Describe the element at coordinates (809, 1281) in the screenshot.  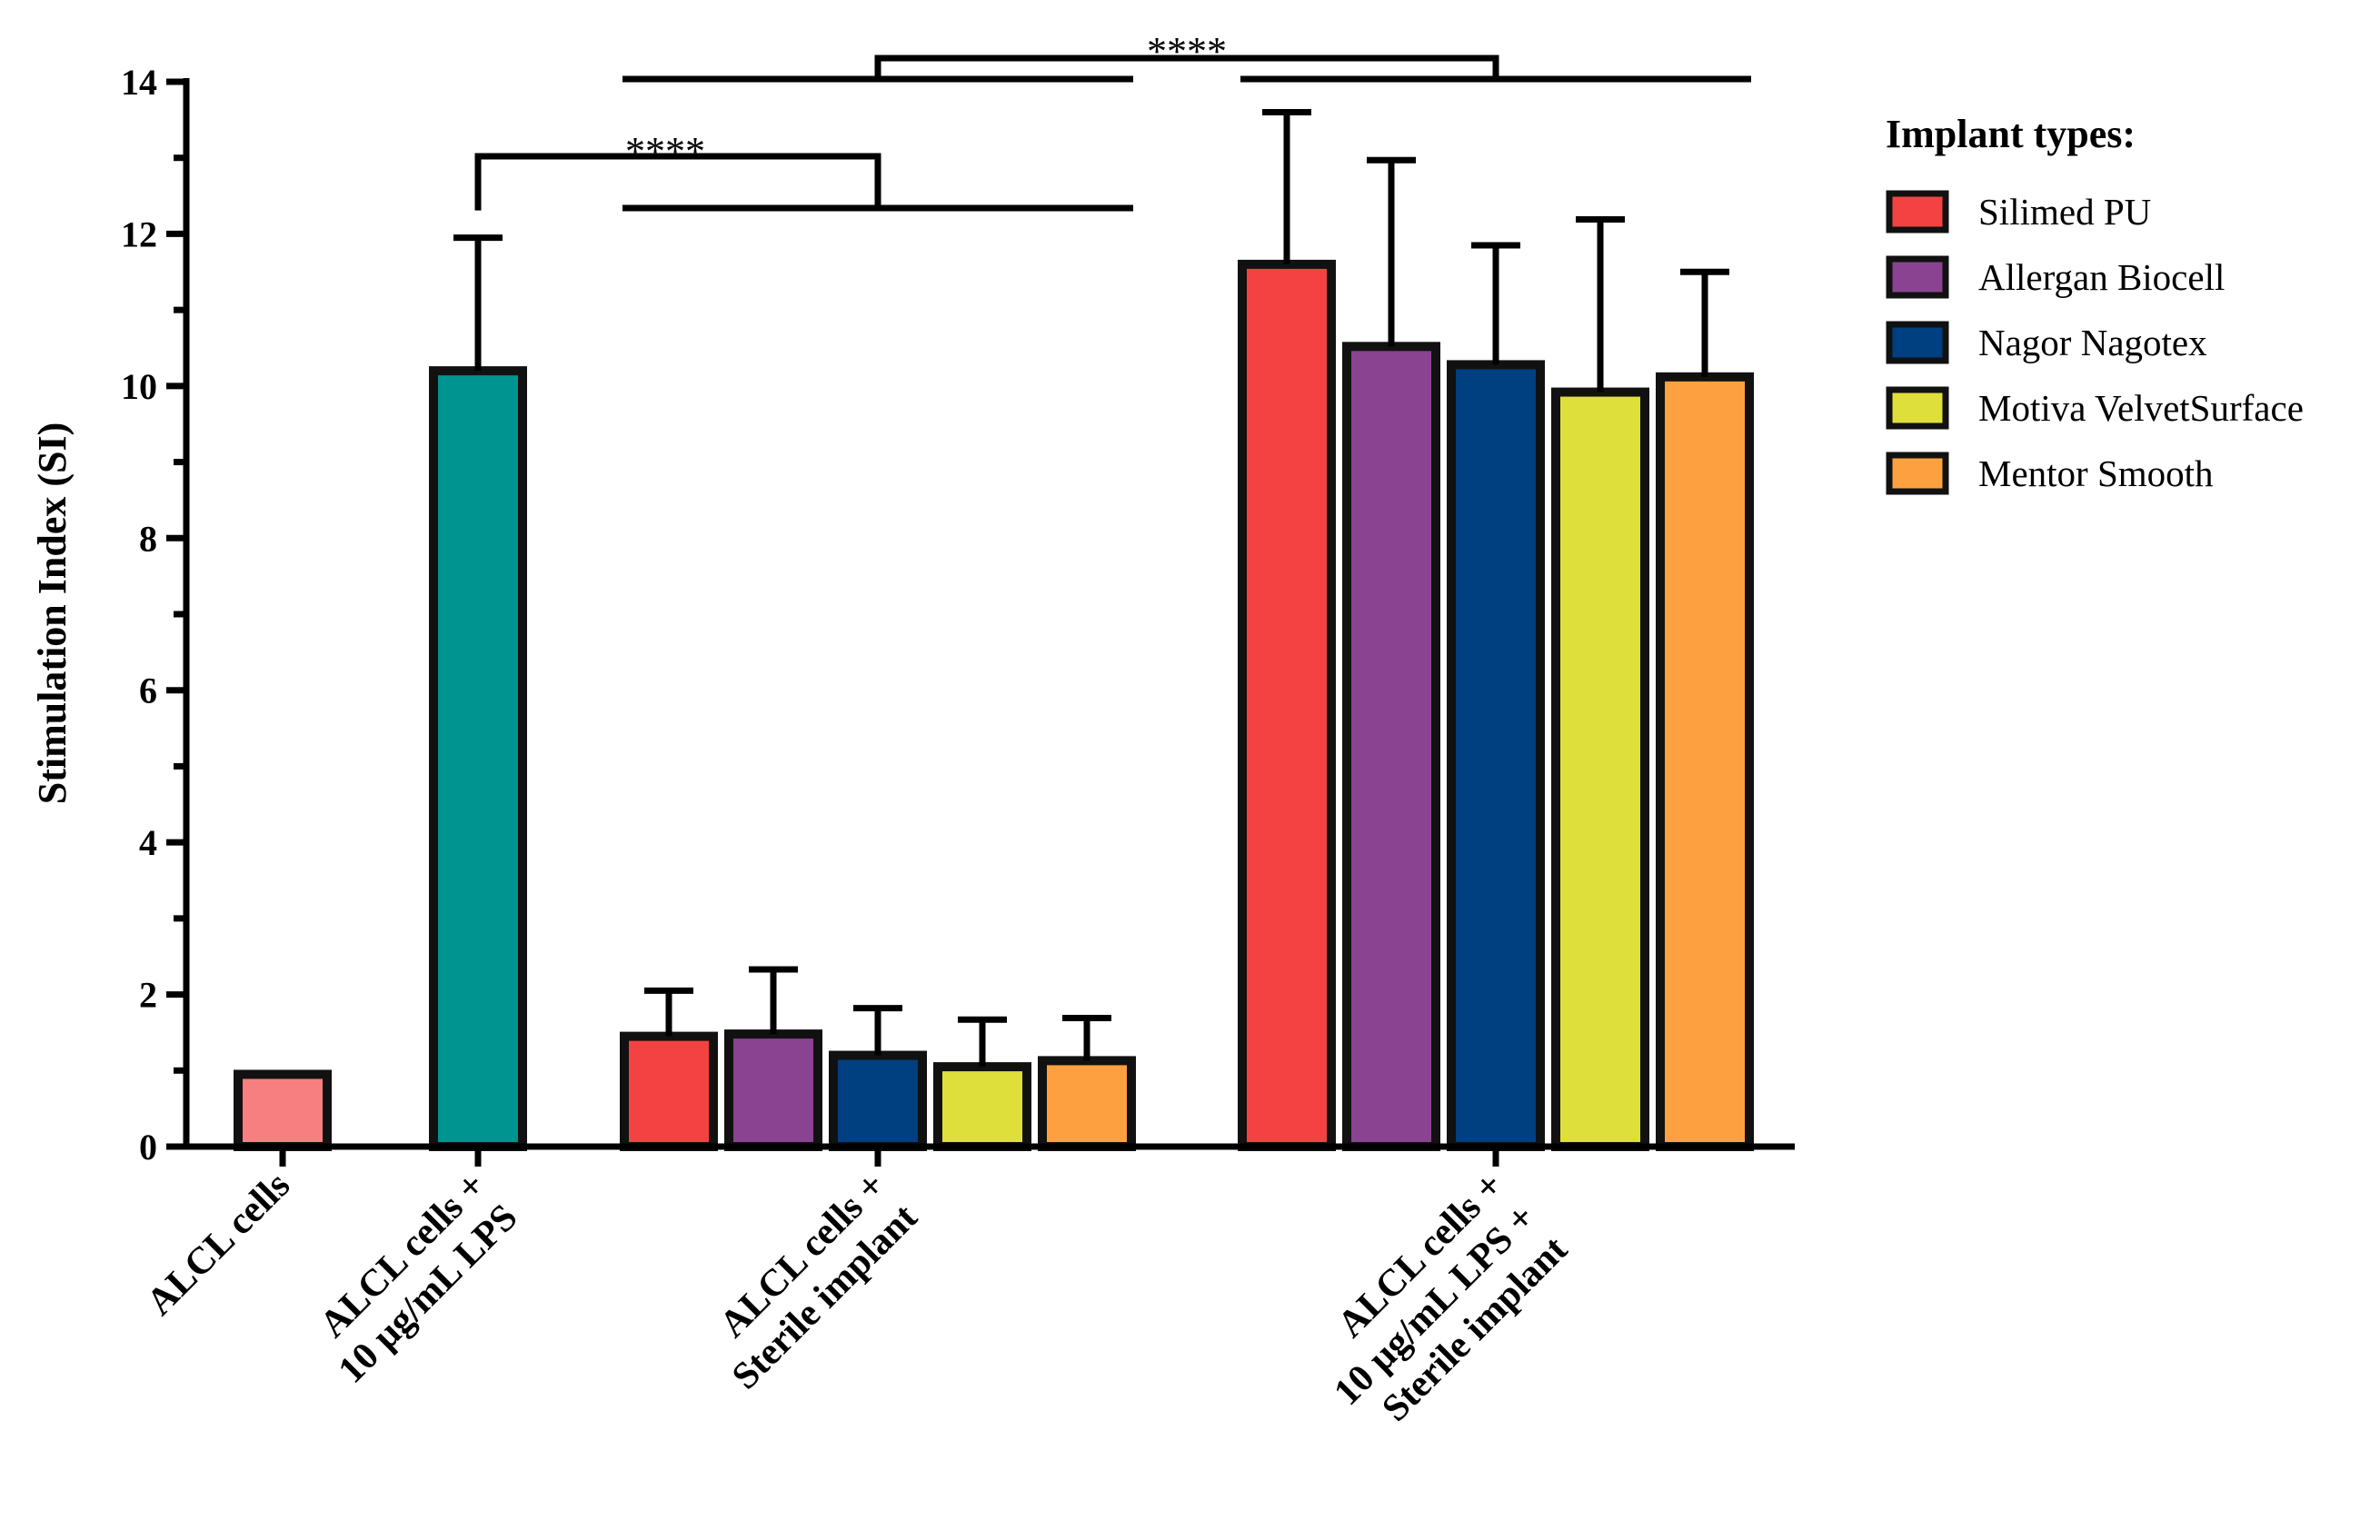
I see `category-label: ALCL cells +Sterile implant` at that location.